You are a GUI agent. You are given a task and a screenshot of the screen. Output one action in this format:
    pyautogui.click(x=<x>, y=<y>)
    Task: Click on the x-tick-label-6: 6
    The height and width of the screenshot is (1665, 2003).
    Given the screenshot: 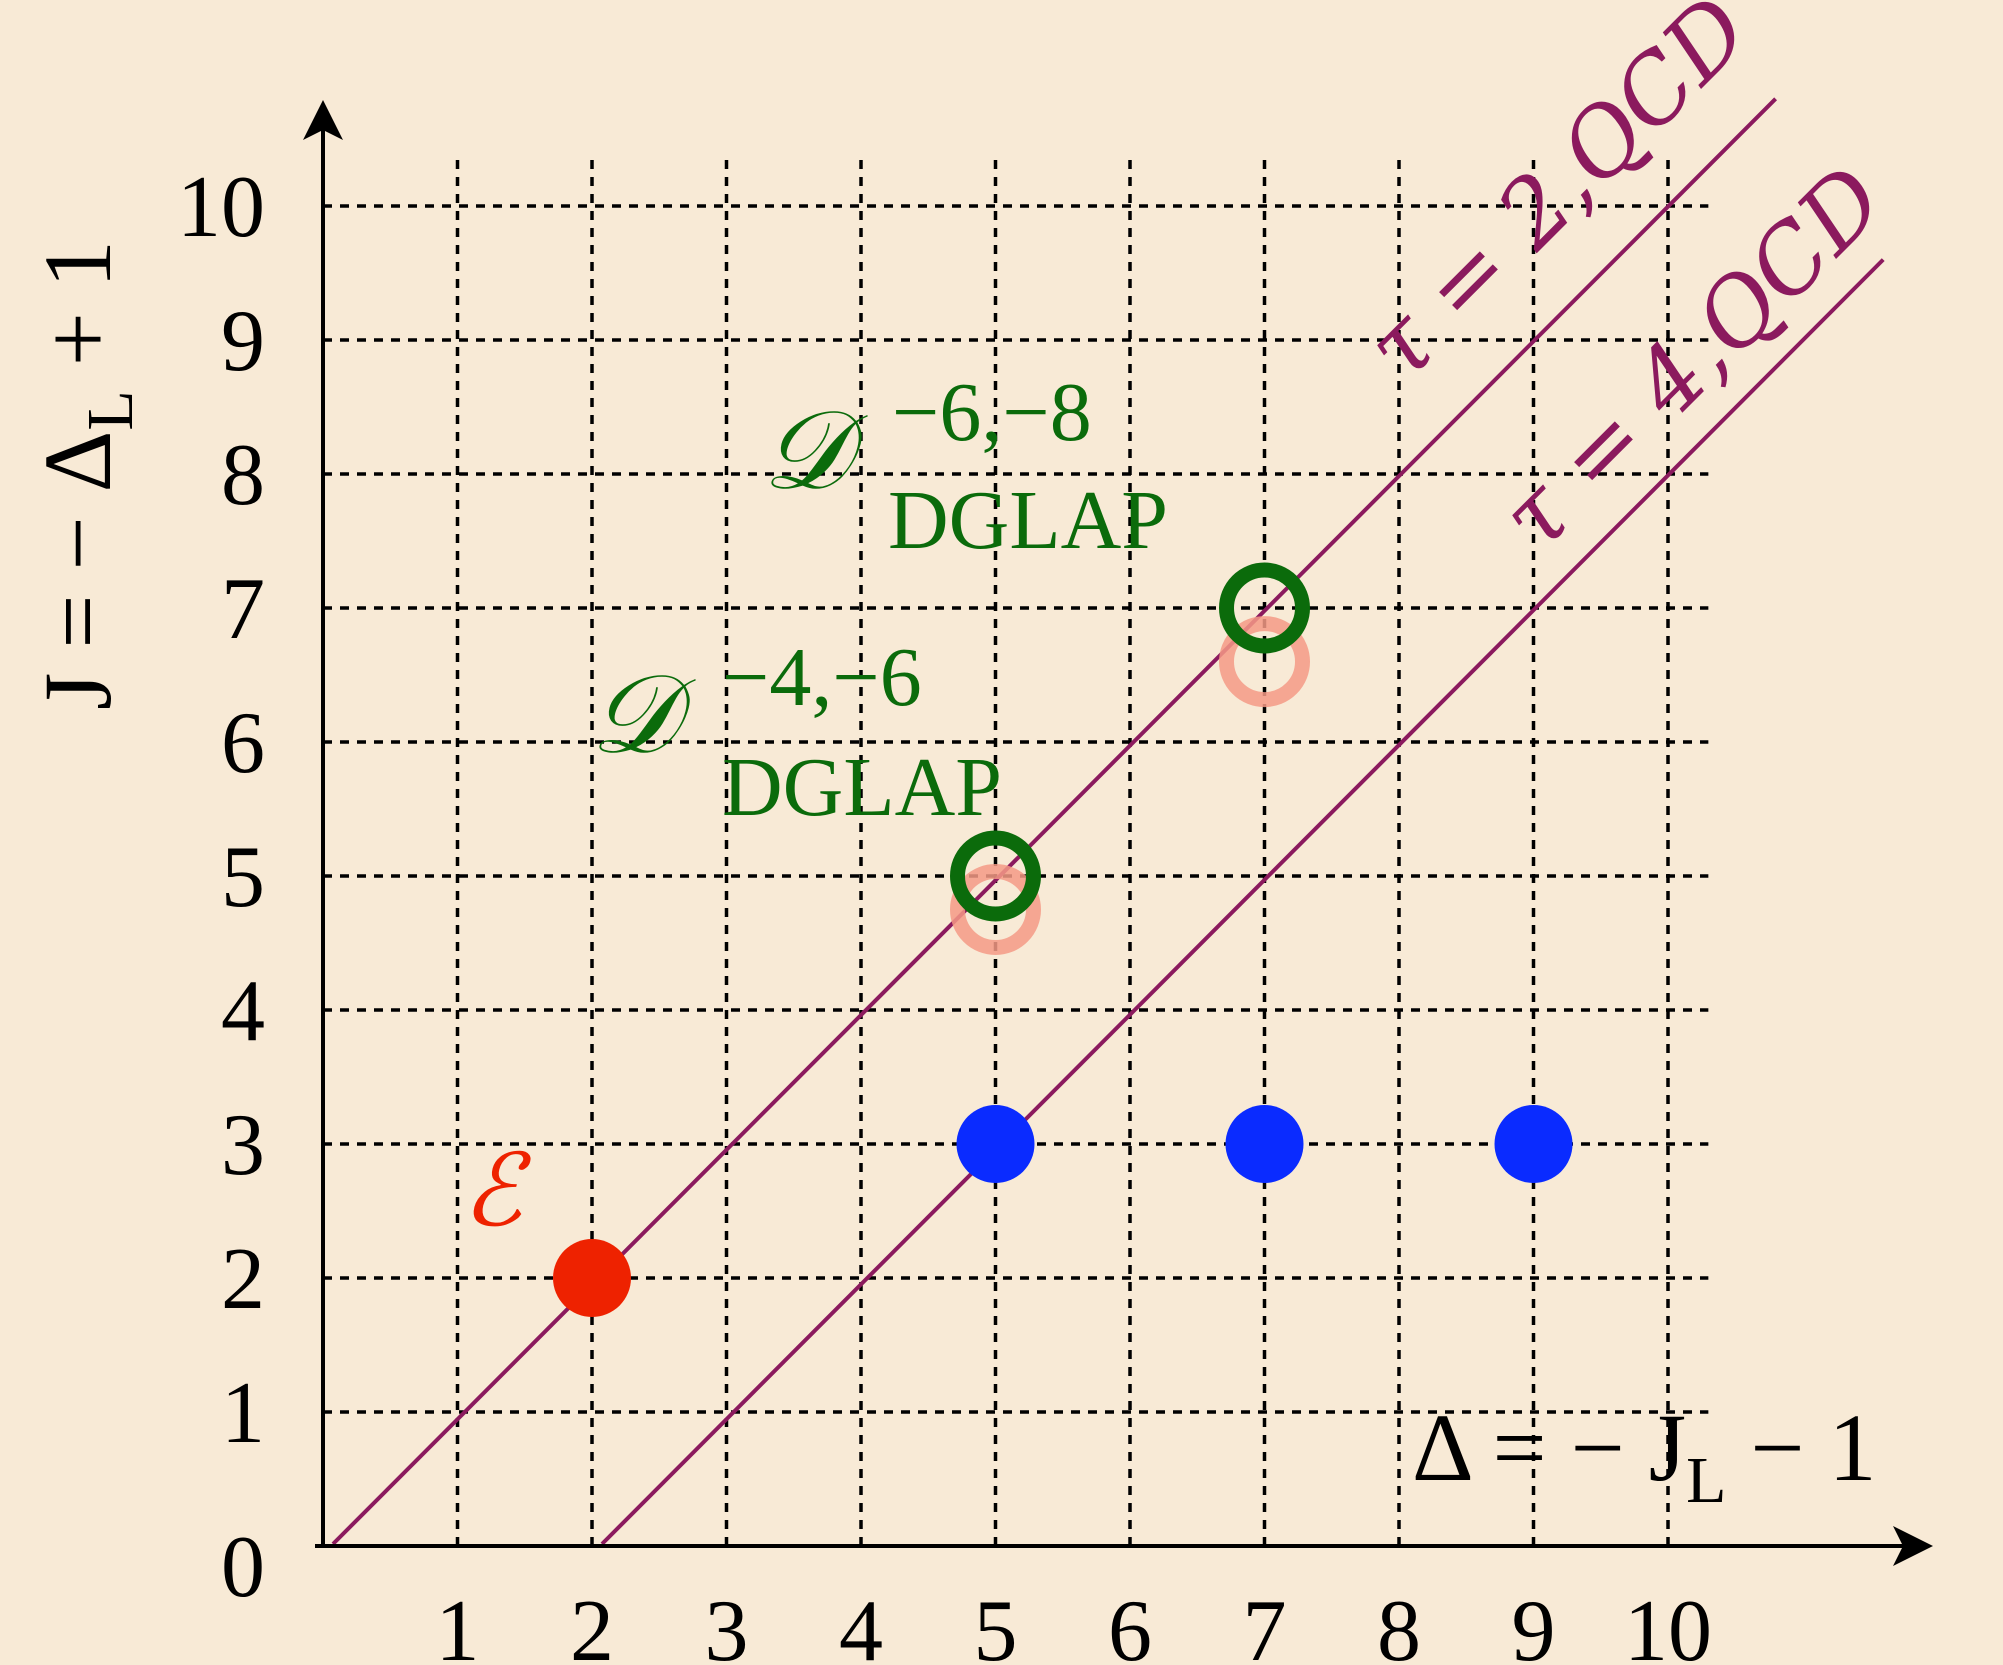 What is the action you would take?
    pyautogui.click(x=1130, y=1624)
    